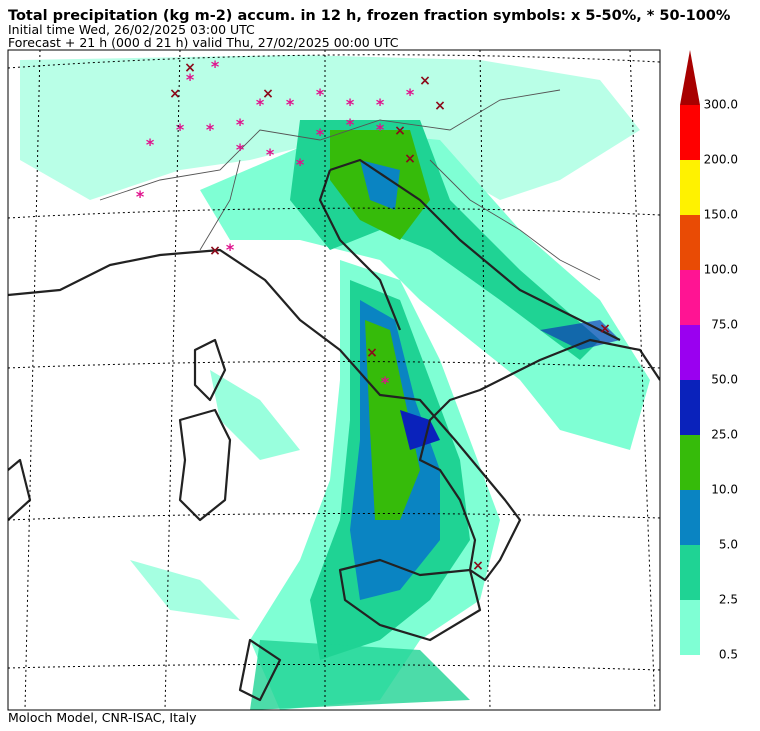 The height and width of the screenshot is (731, 760). I want to click on colorbar-label: 25.0, so click(724, 435).